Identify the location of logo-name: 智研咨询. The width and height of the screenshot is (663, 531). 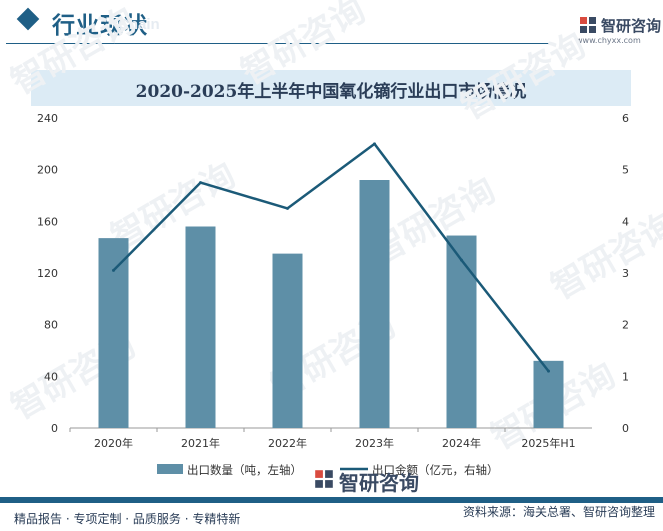
(631, 26).